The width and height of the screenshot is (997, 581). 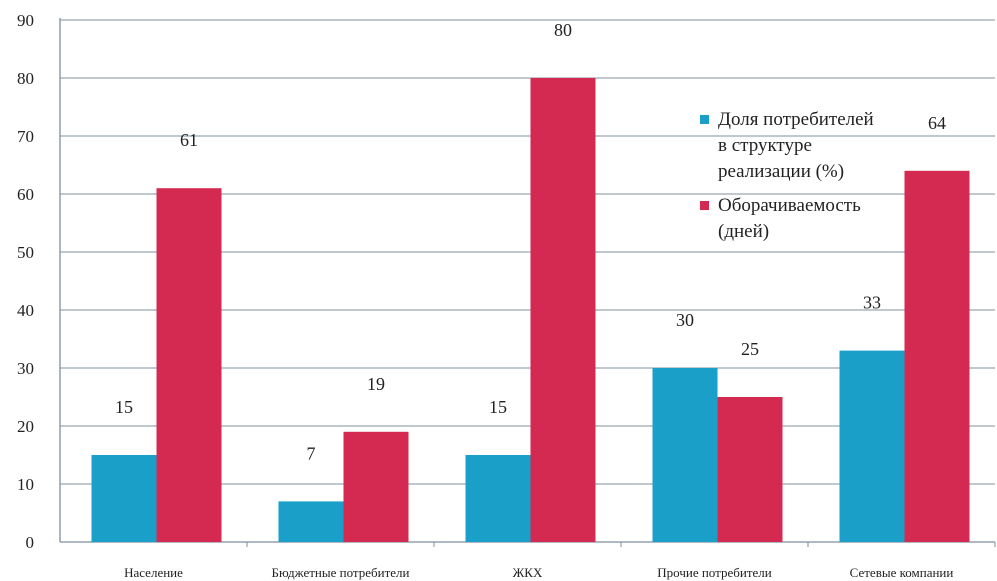 What do you see at coordinates (153, 572) in the screenshot?
I see `x-category-label: Население` at bounding box center [153, 572].